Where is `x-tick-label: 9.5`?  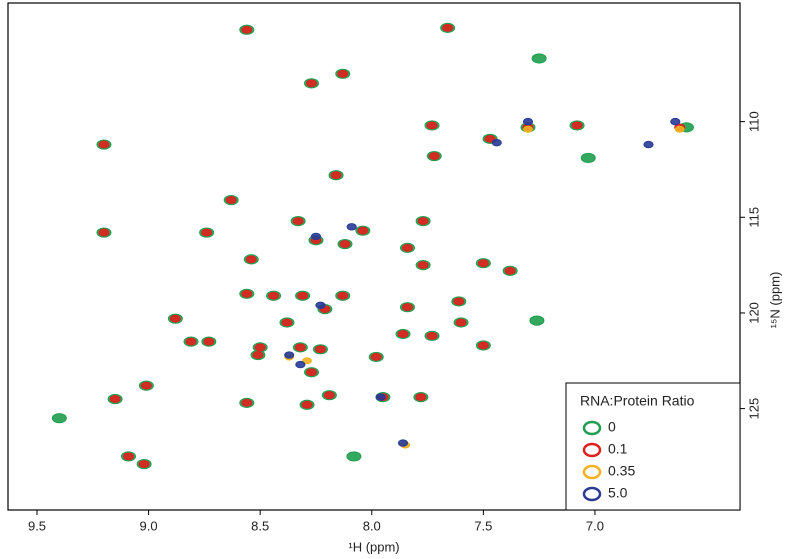
x-tick-label: 9.5 is located at coordinates (37, 525).